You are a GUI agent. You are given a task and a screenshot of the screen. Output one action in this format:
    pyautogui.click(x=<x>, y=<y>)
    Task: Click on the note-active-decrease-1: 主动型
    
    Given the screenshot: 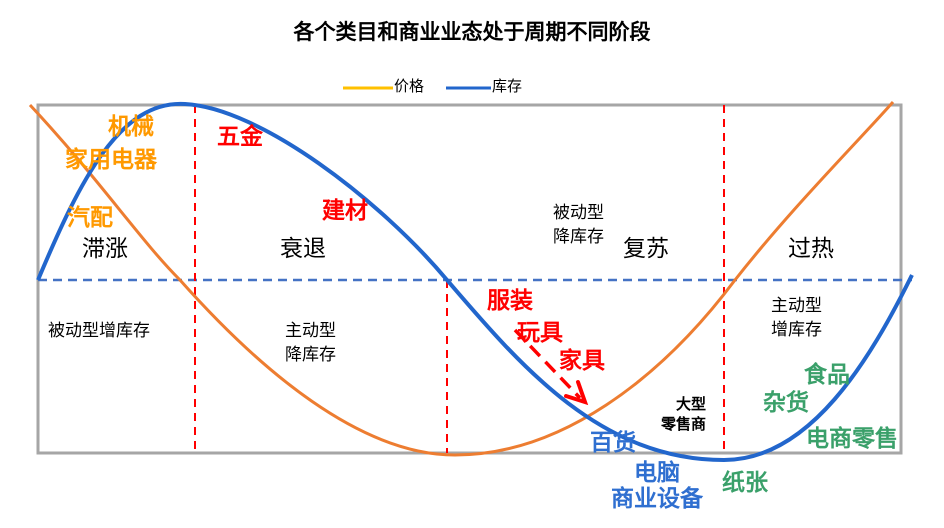 What is the action you would take?
    pyautogui.click(x=310, y=331)
    